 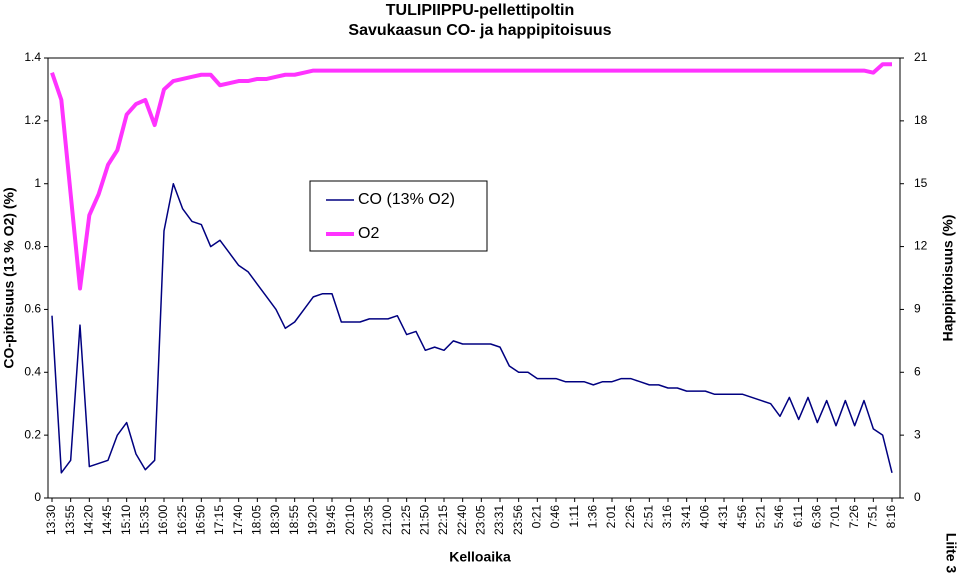 I want to click on x-tick-label: 17:15, so click(x=219, y=520).